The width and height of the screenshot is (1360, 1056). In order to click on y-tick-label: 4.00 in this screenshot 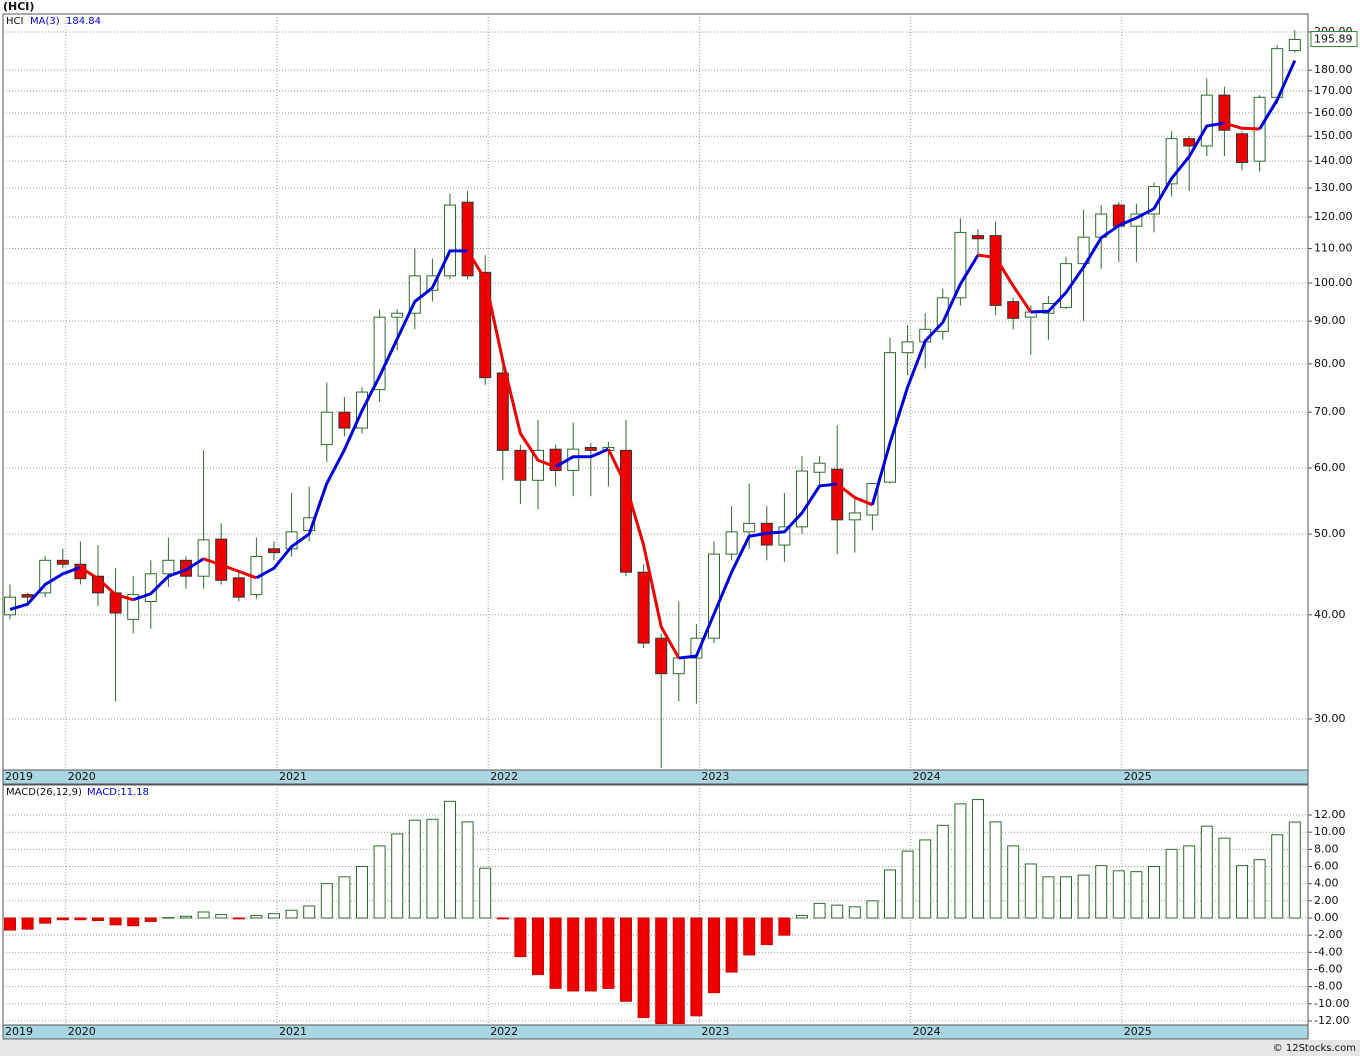, I will do `click(1326, 883)`.